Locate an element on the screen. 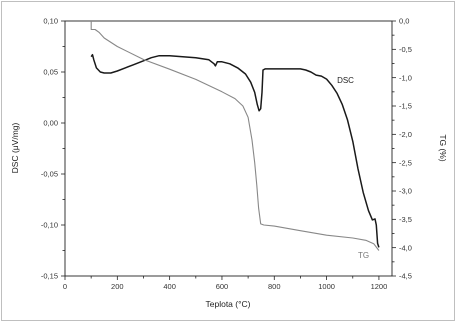 The image size is (456, 322). x-tick-label: 200 is located at coordinates (117, 286).